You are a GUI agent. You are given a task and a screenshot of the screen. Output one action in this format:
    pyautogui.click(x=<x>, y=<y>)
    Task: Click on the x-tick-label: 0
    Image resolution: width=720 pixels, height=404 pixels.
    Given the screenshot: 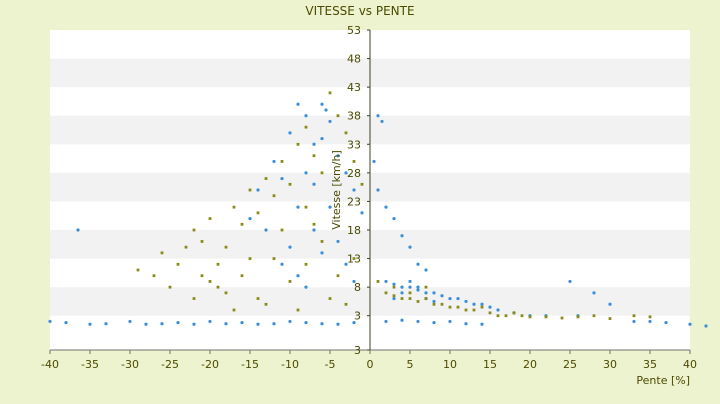 What is the action you would take?
    pyautogui.click(x=370, y=364)
    